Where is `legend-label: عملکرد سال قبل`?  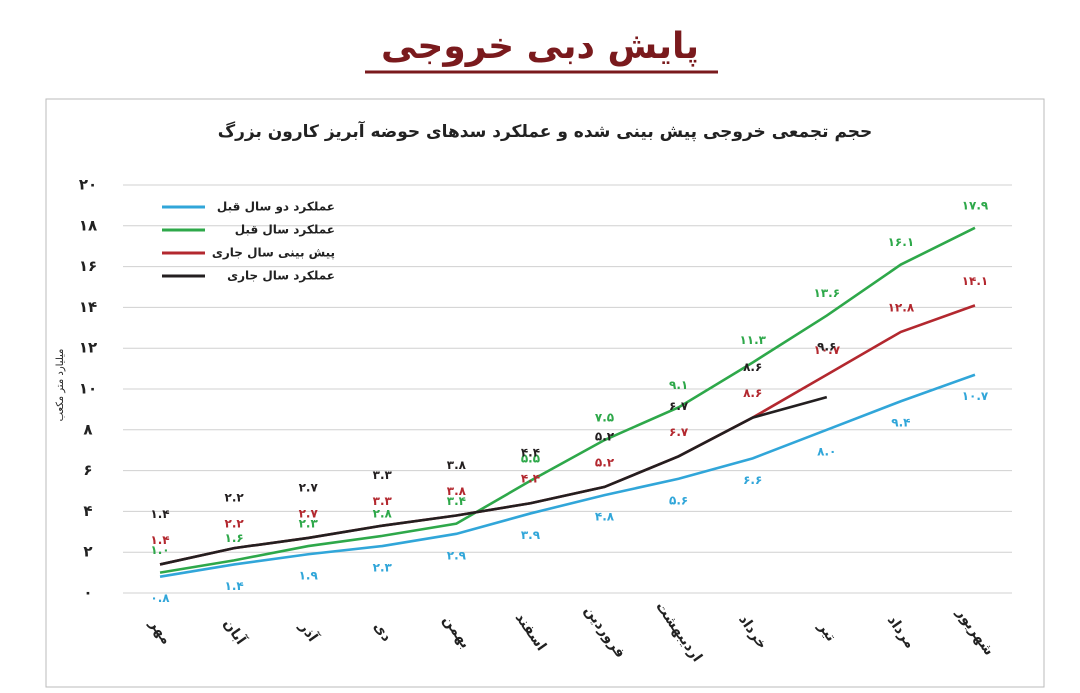 legend-label: عملکرد سال قبل is located at coordinates (285, 230).